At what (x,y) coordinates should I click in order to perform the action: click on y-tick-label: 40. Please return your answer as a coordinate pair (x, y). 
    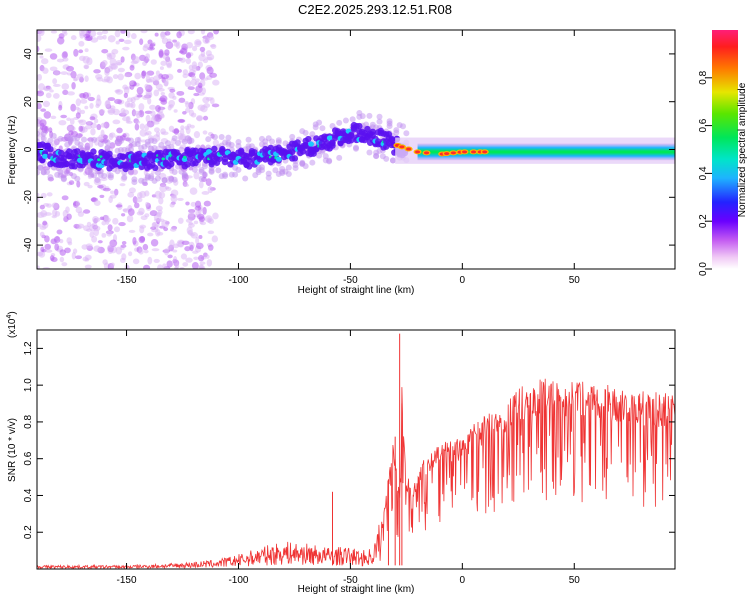
    Looking at the image, I should click on (28, 54).